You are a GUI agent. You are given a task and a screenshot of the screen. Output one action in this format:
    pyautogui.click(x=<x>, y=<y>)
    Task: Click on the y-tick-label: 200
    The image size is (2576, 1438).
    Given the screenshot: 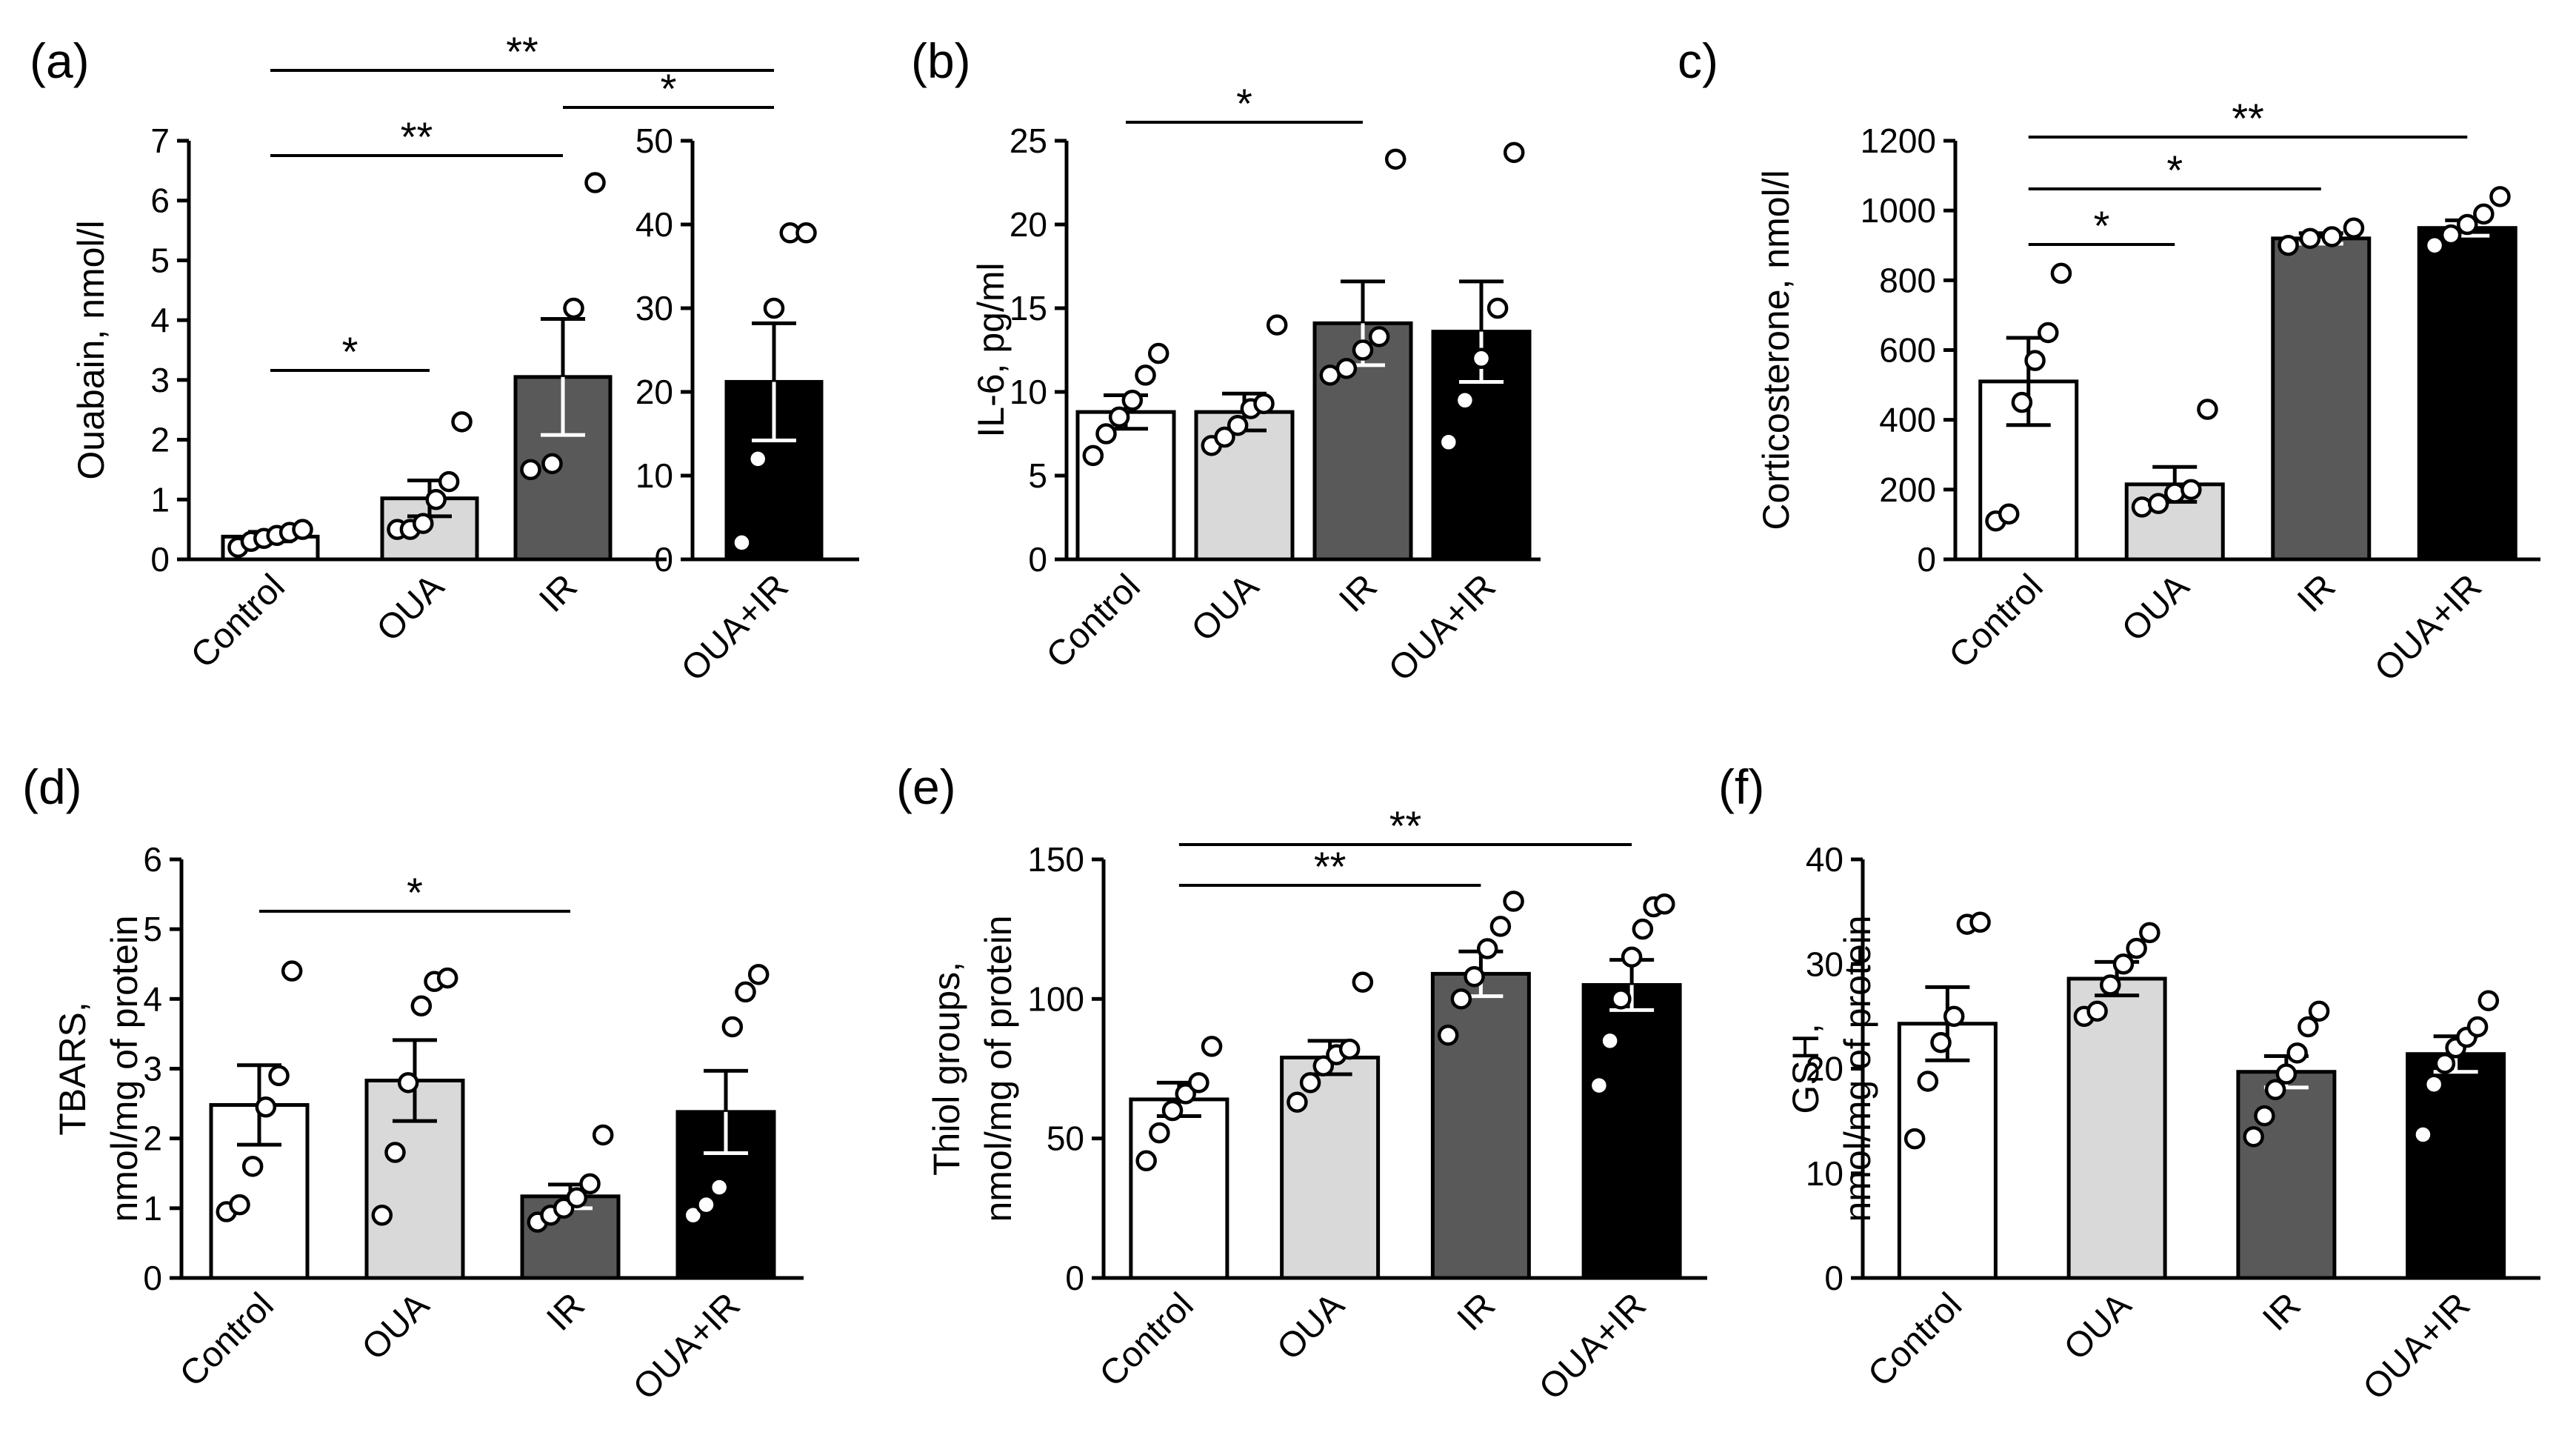 What is the action you would take?
    pyautogui.click(x=1907, y=490)
    